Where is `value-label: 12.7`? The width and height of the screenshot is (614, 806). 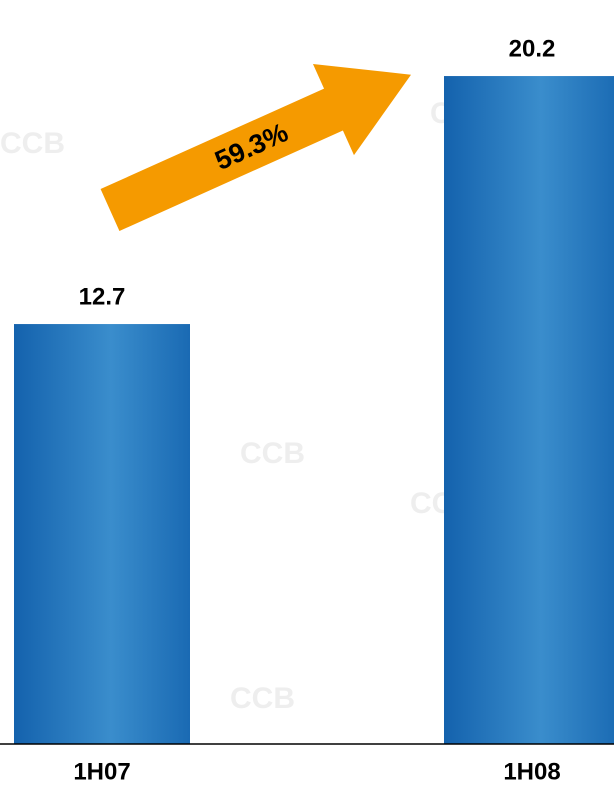
value-label: 12.7 is located at coordinates (102, 296).